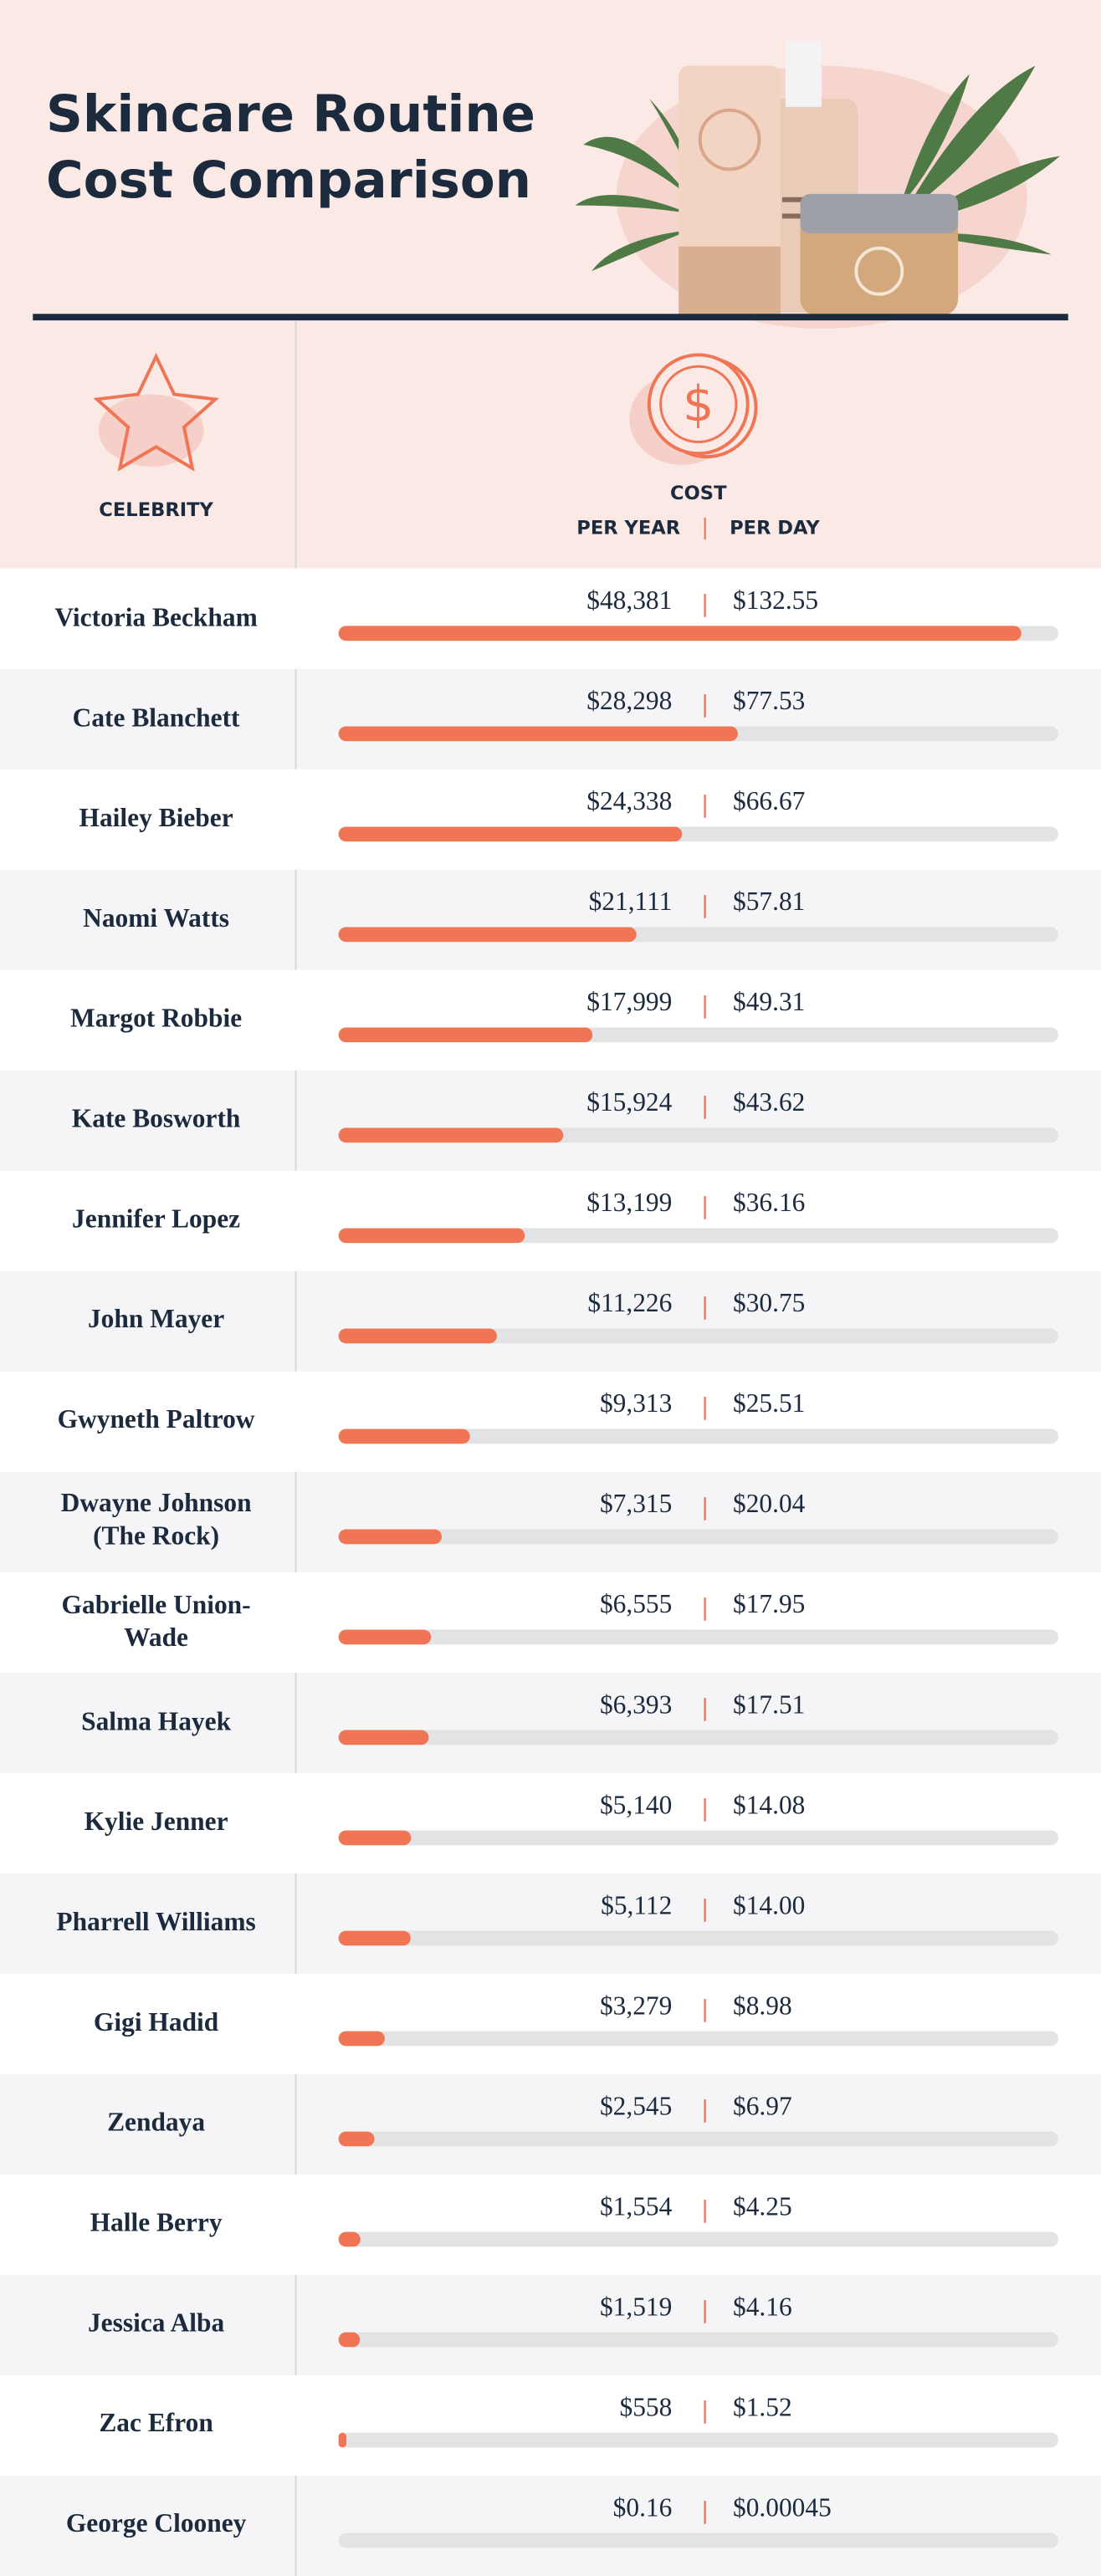 The image size is (1101, 2576). What do you see at coordinates (629, 1102) in the screenshot?
I see `value-label: $15,924` at bounding box center [629, 1102].